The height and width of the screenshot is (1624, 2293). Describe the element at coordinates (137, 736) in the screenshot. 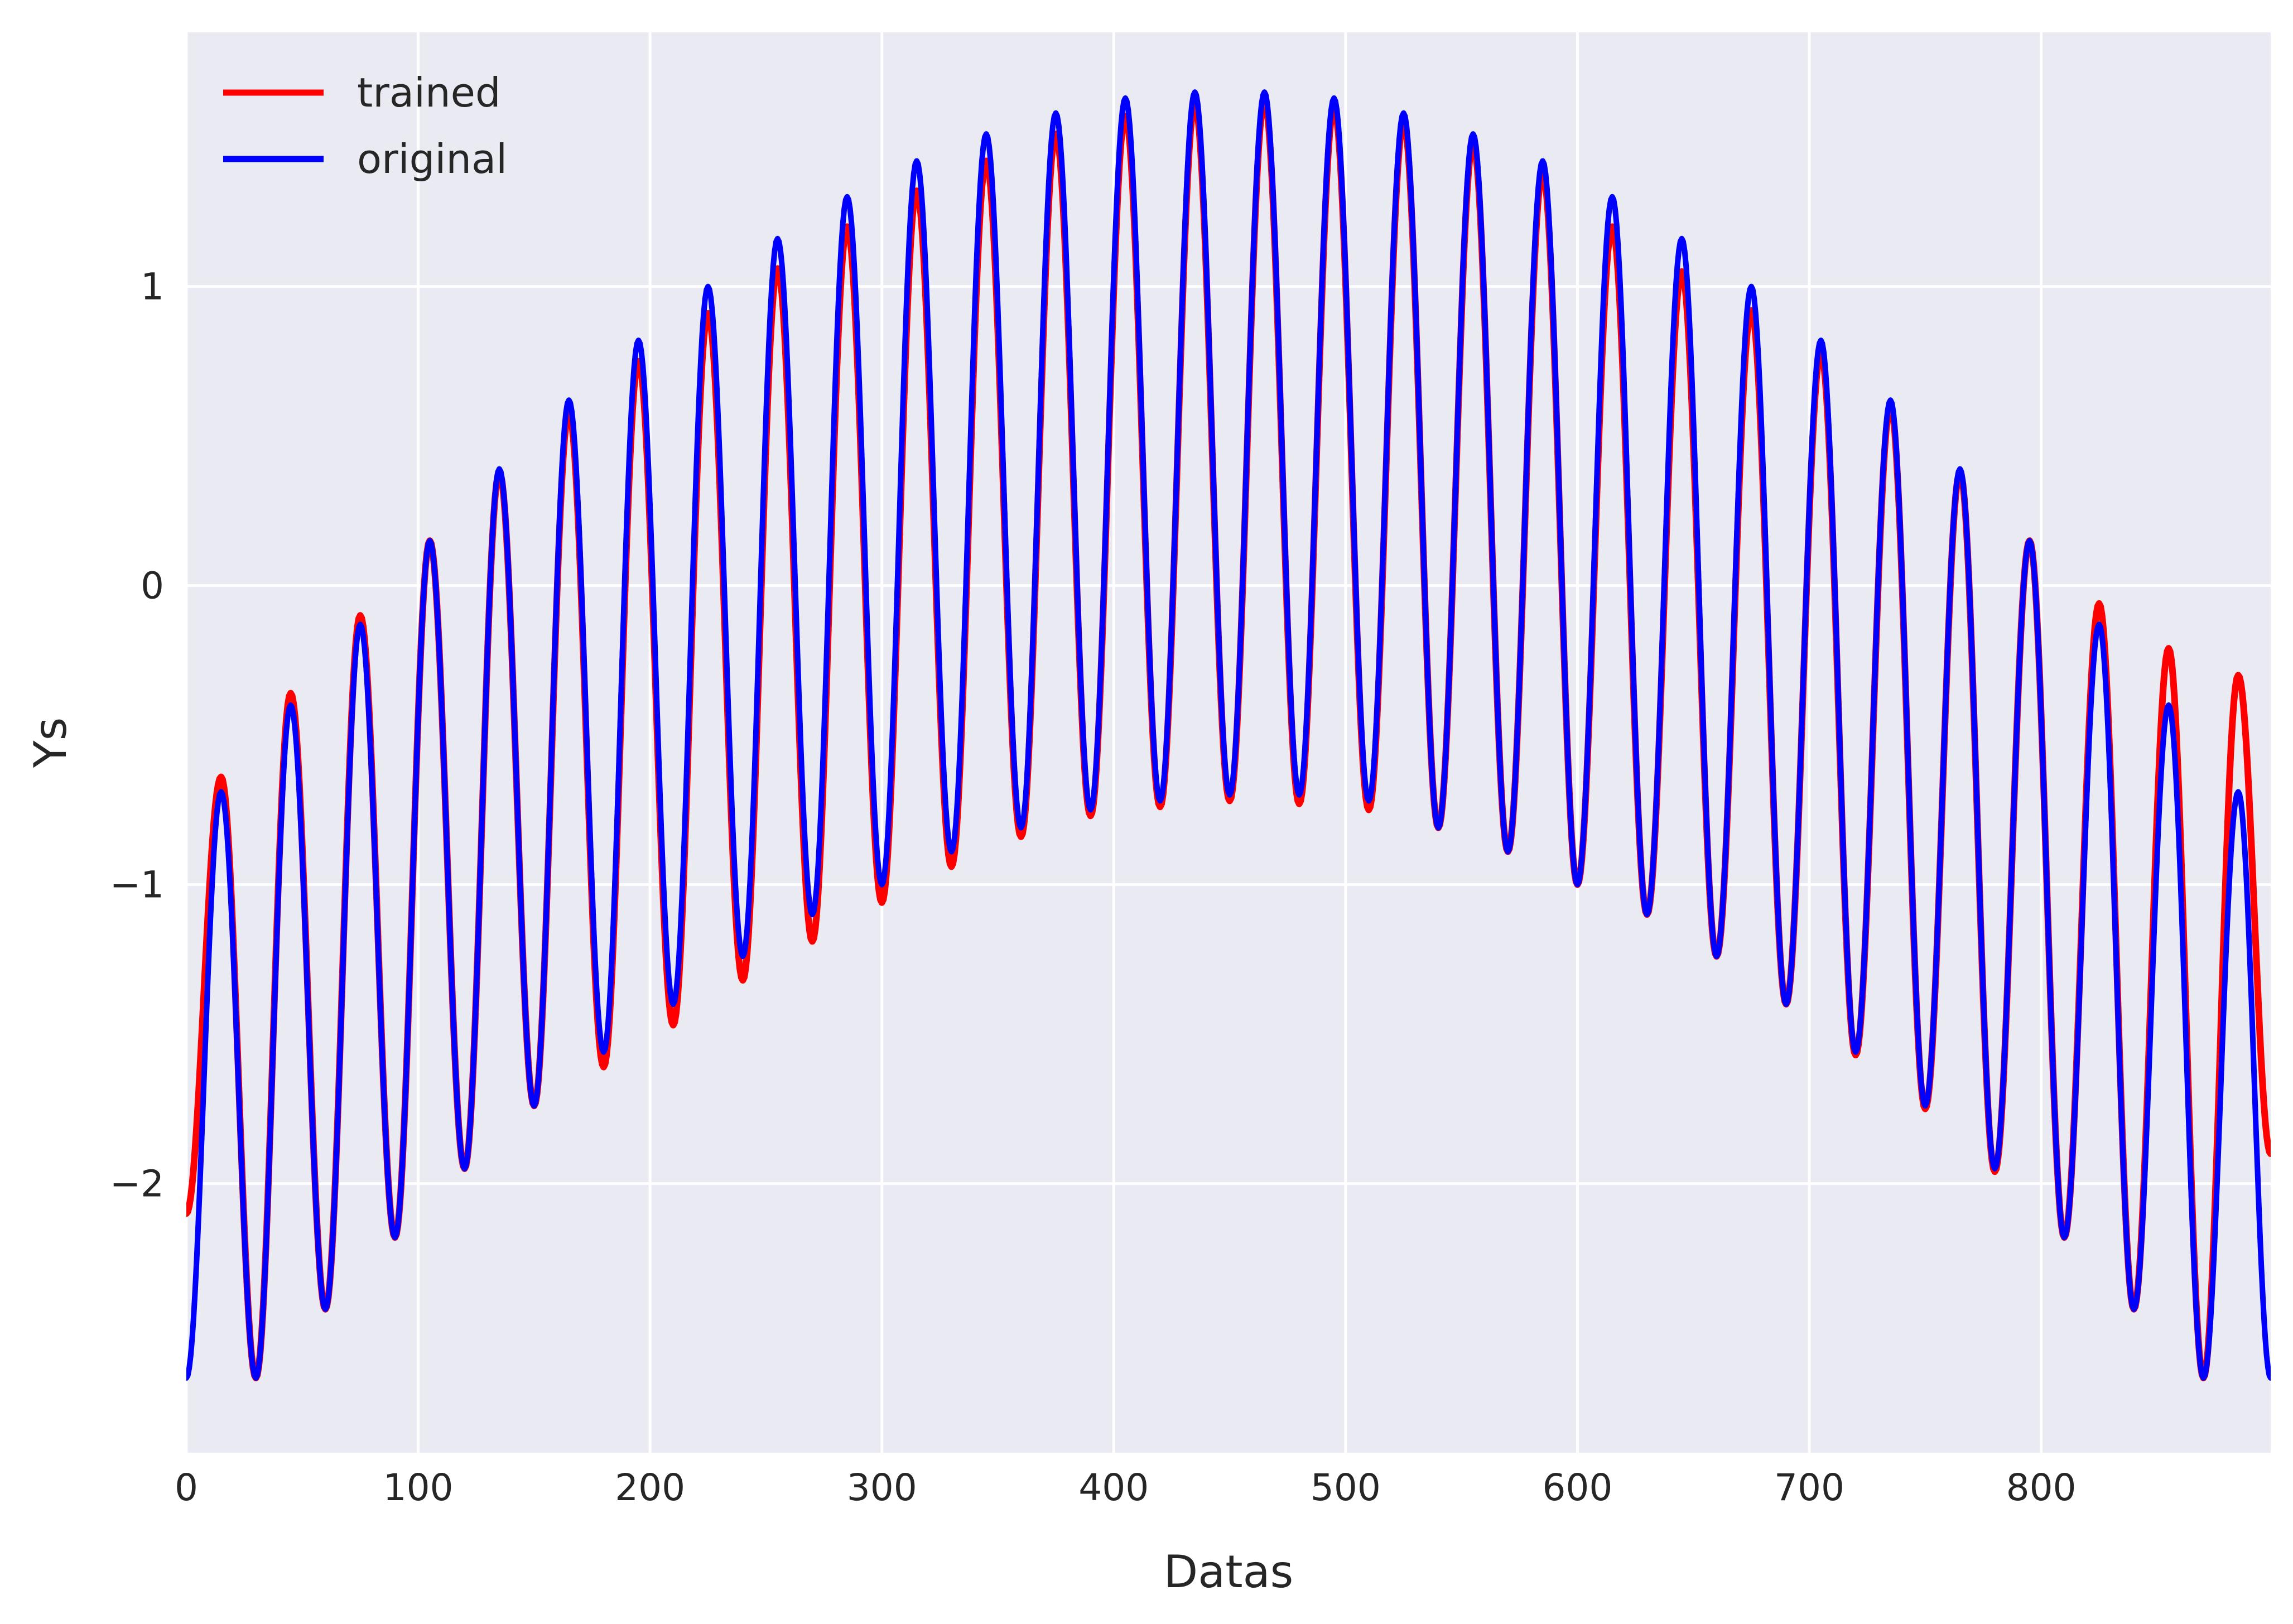

I see `y-tick-labels: −2 −1 0 1` at that location.